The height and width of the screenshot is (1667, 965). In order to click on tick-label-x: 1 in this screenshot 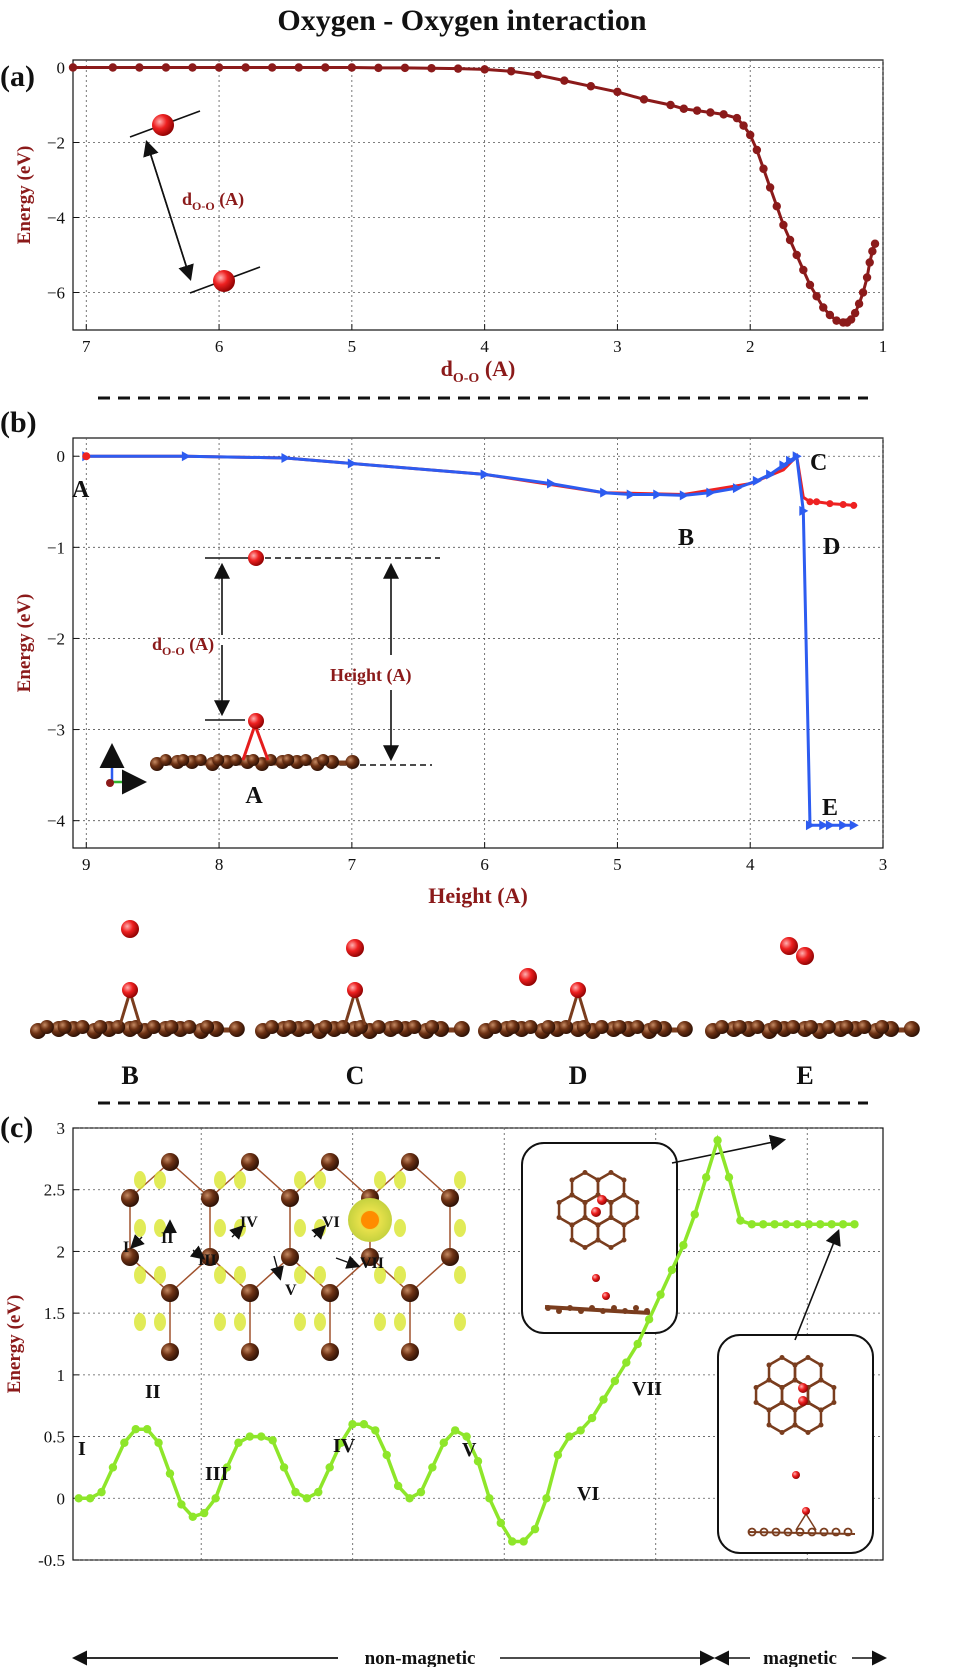, I will do `click(883, 346)`.